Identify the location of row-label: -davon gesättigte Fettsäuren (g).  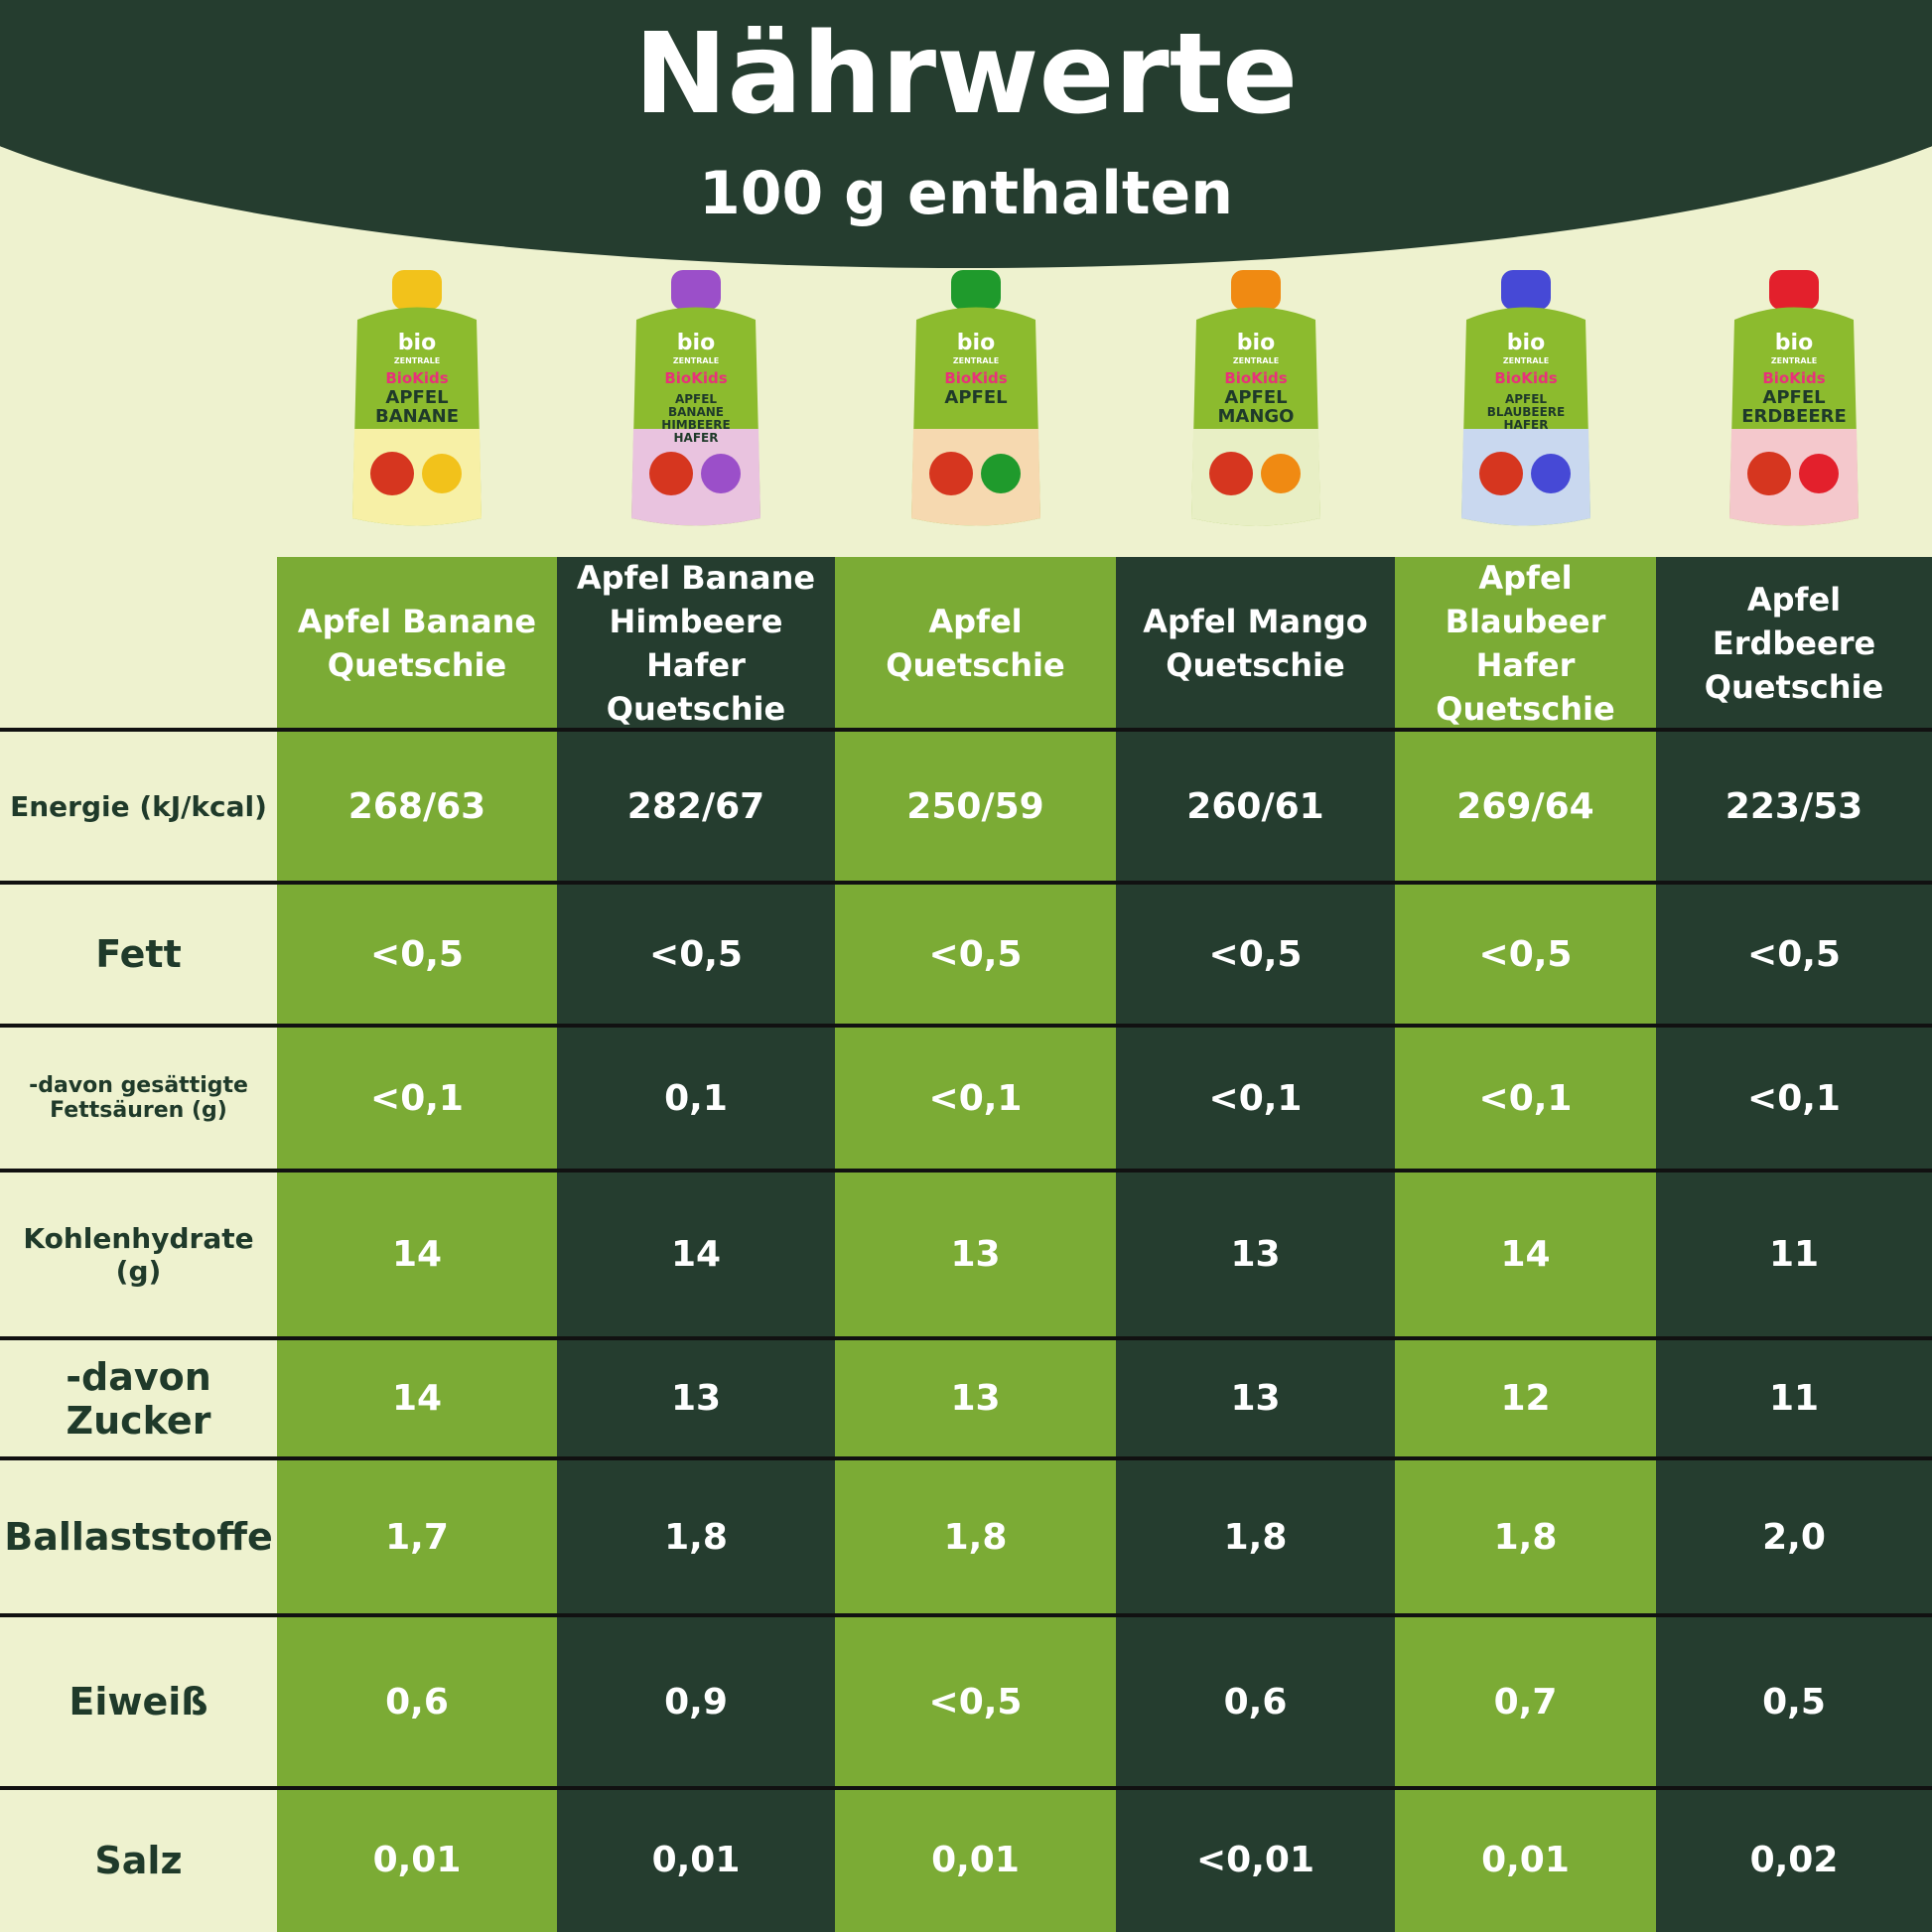
(139, 1098).